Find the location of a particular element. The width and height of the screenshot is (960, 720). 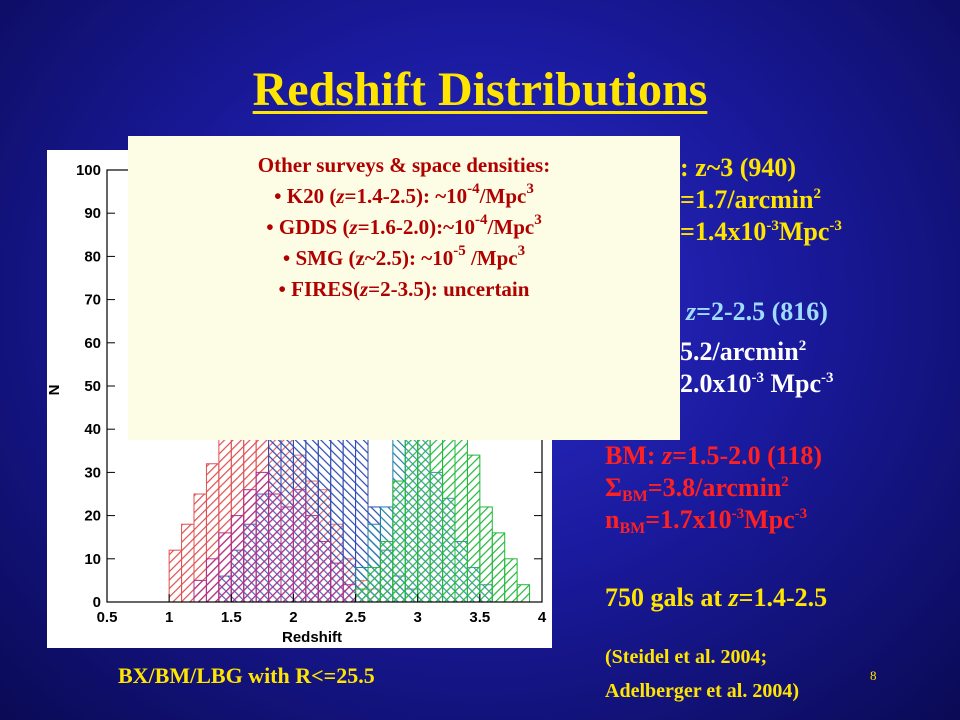

x-tick-label: 3.5 is located at coordinates (479, 617).